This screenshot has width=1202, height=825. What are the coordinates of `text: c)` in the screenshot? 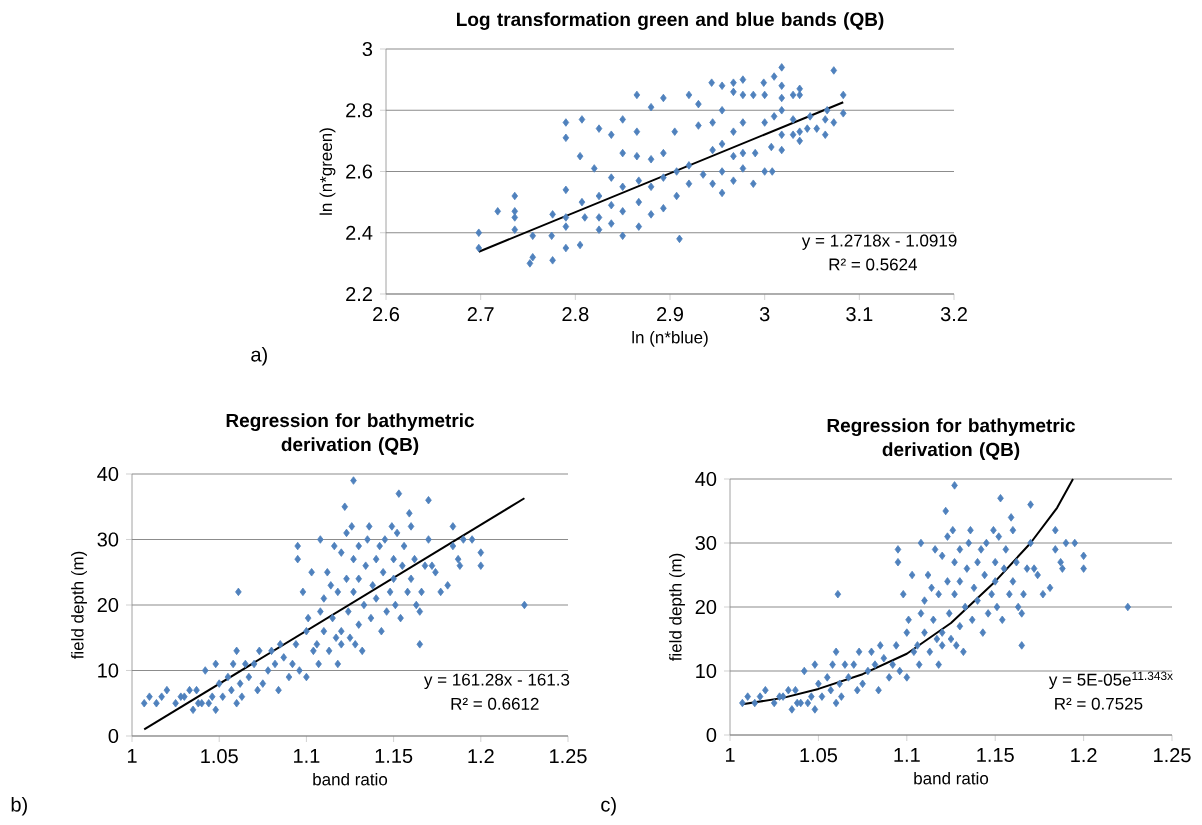 It's located at (608, 806).